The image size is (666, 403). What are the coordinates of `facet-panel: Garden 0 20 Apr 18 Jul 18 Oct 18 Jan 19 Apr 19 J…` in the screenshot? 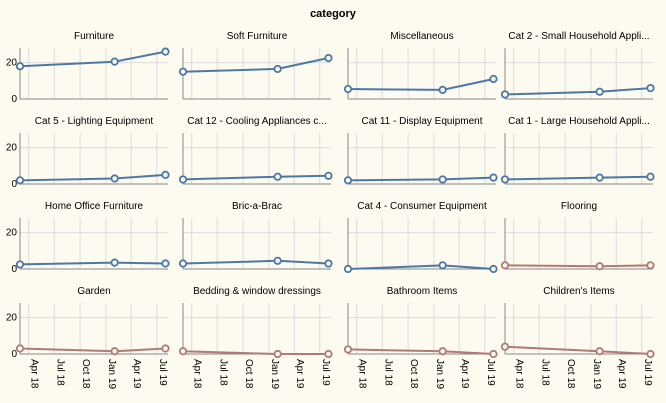 It's located at (88, 337).